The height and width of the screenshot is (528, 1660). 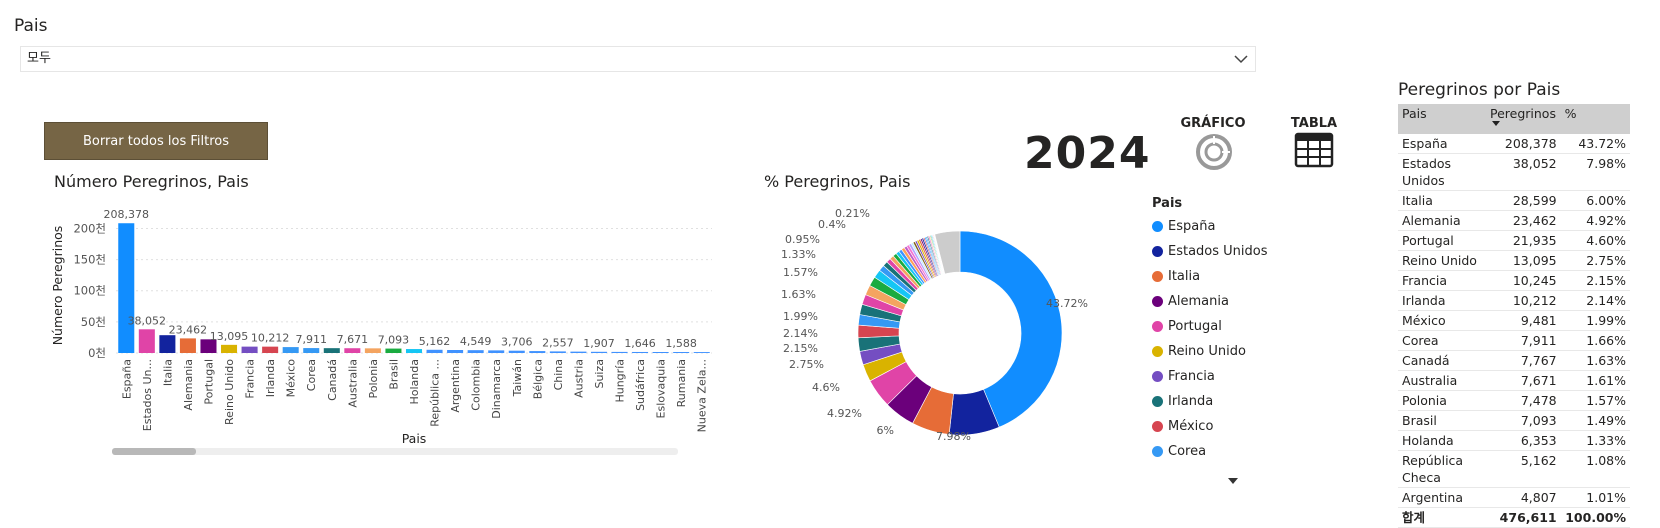 I want to click on donut-data-label: 7.98%, so click(x=953, y=436).